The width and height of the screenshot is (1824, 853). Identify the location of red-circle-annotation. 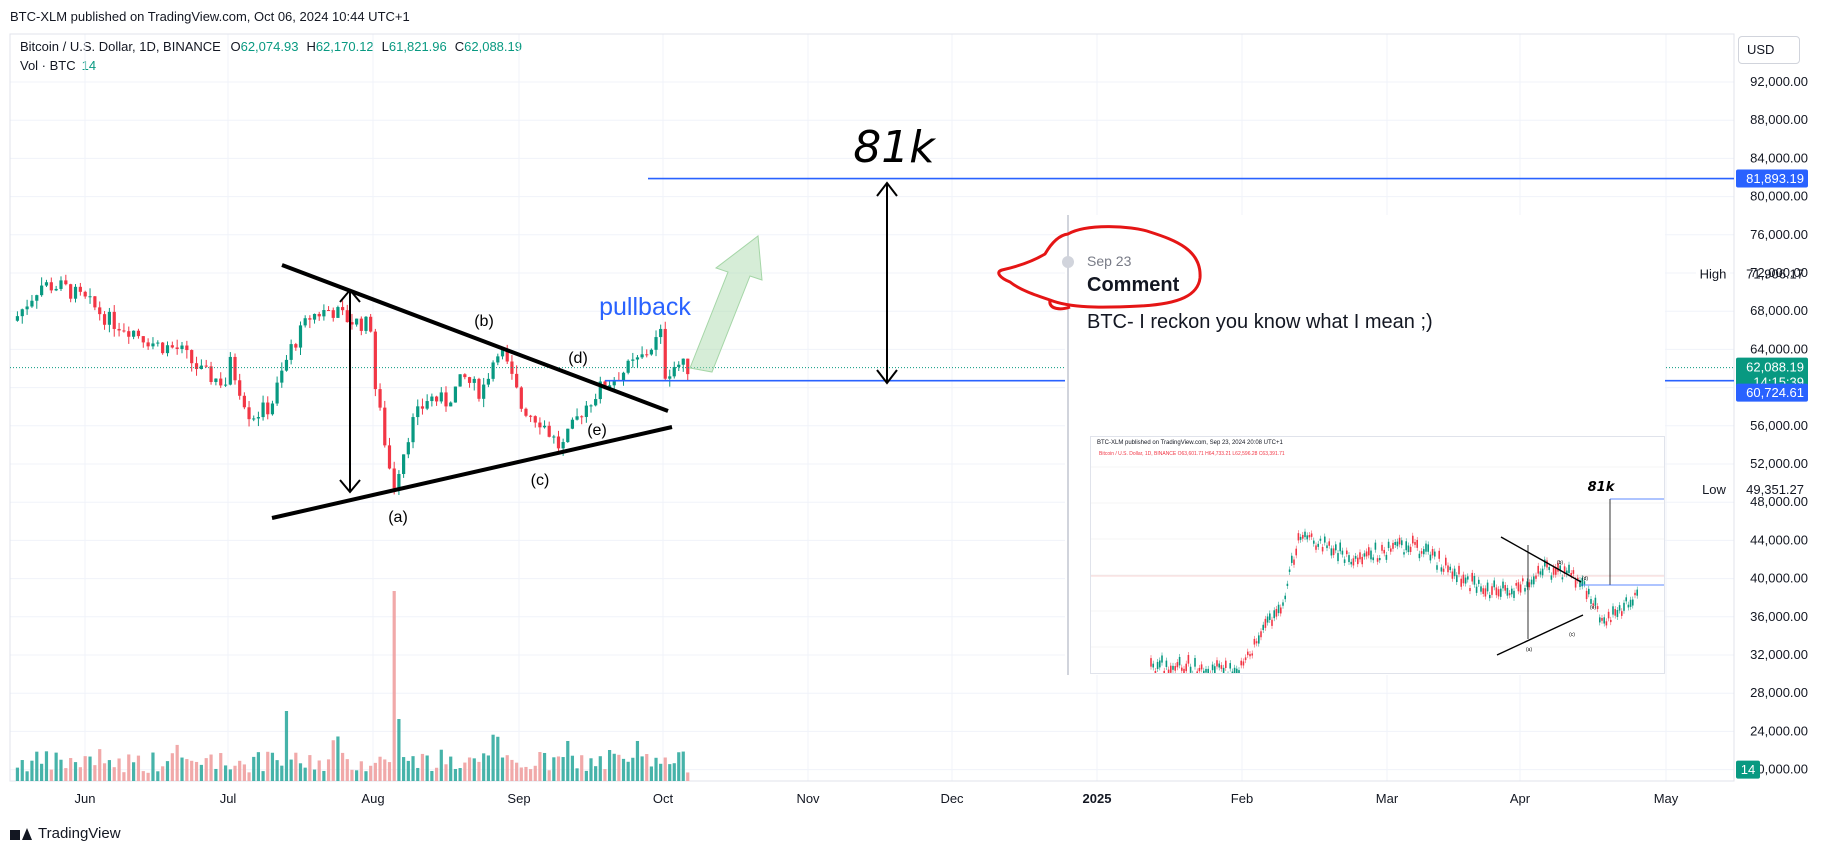
(1099, 268).